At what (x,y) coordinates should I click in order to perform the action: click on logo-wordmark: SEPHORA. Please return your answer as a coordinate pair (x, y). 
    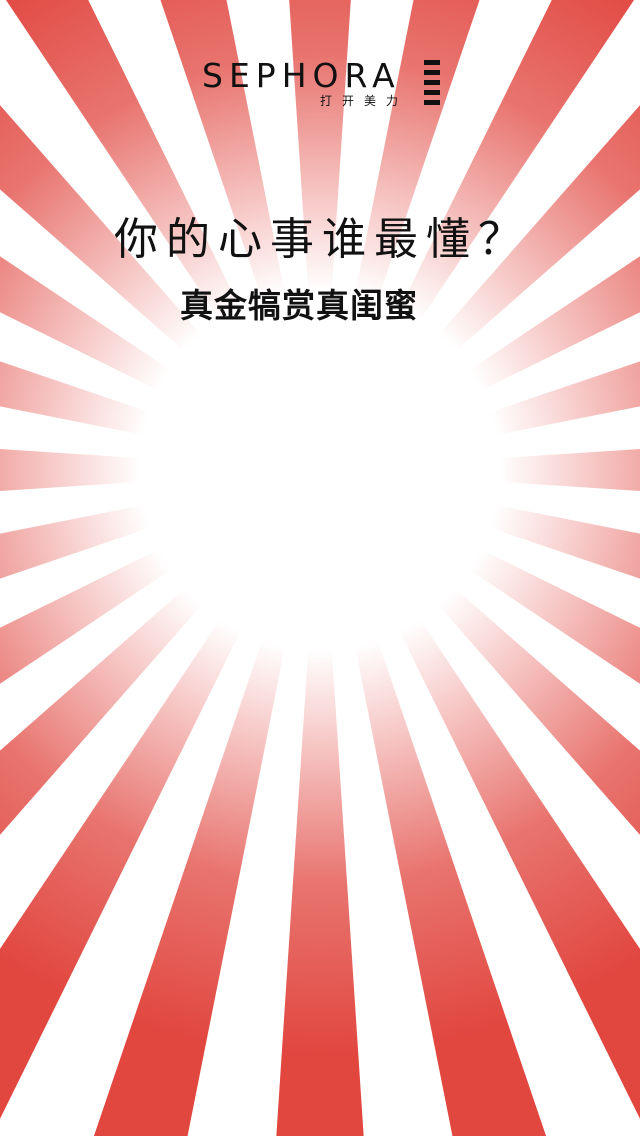
    Looking at the image, I should click on (301, 75).